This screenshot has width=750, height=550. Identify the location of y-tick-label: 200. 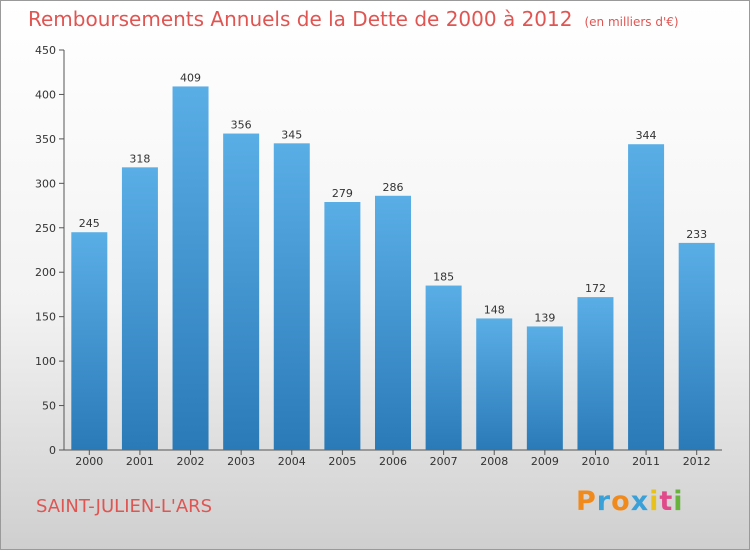
(45, 272).